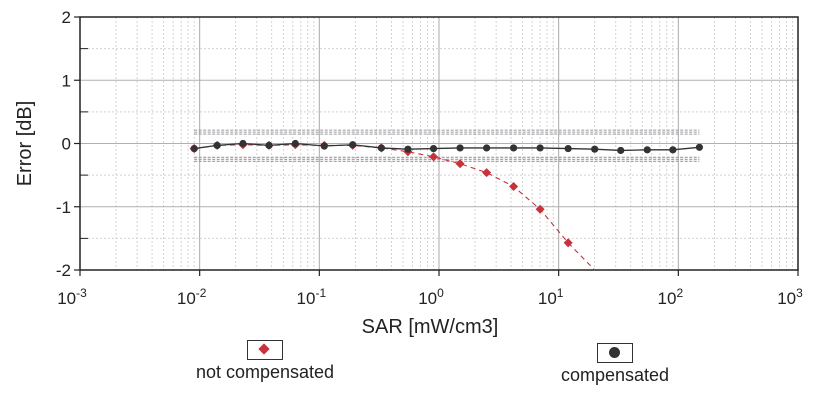 The image size is (825, 393). What do you see at coordinates (551, 297) in the screenshot?
I see `x-tick-label: 10¹` at bounding box center [551, 297].